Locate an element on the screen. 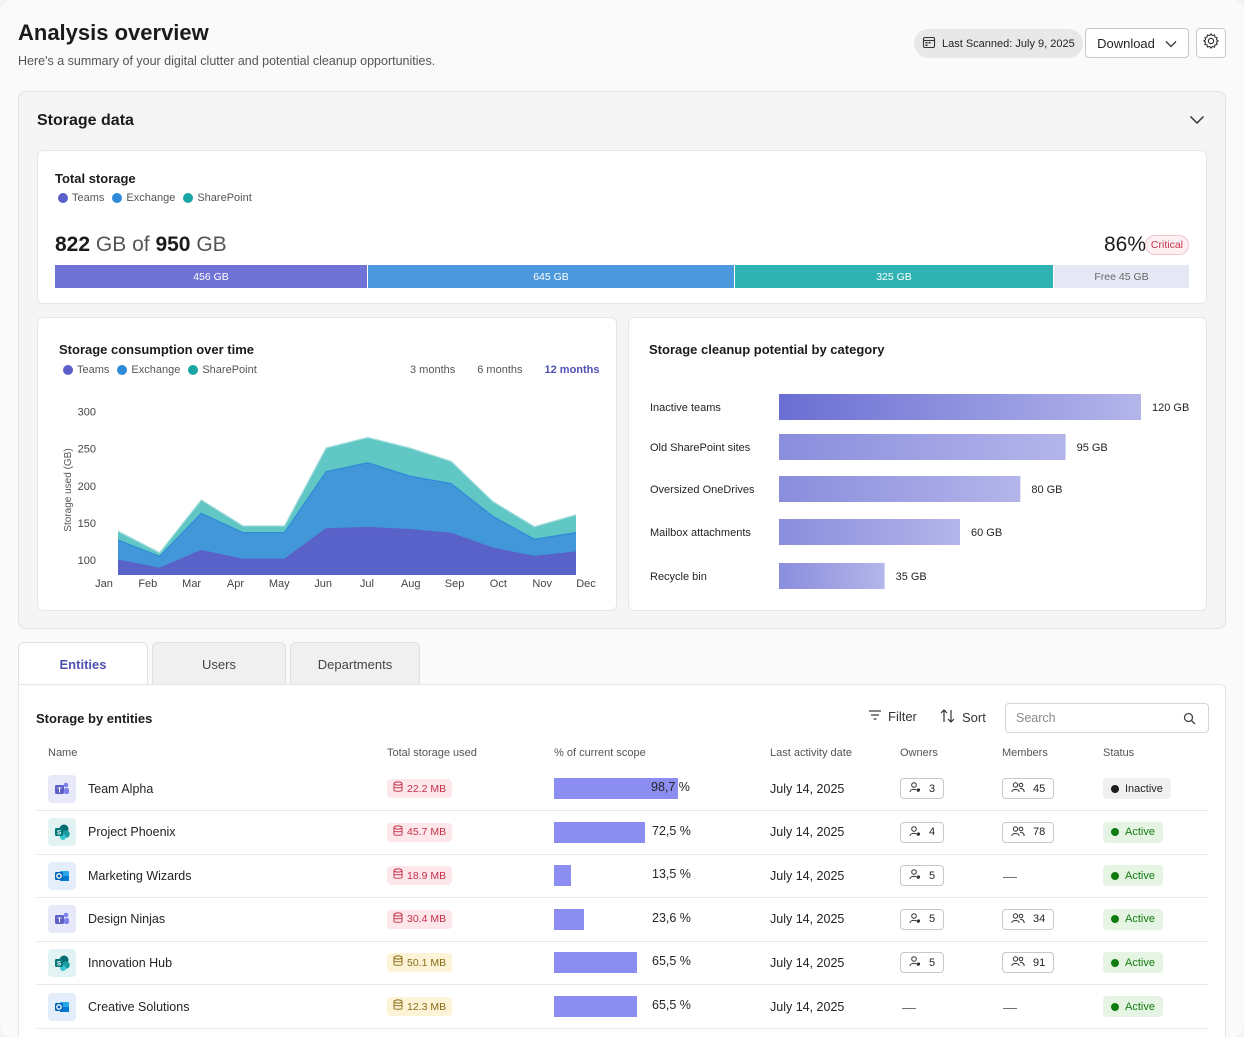  range-6-months: 6 months is located at coordinates (500, 370).